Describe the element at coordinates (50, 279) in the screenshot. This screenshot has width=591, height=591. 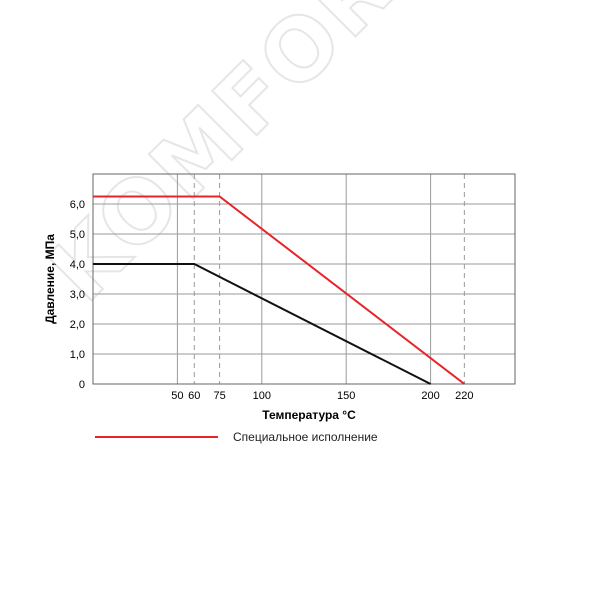
I see `y-axis-label: Давление, МПа` at that location.